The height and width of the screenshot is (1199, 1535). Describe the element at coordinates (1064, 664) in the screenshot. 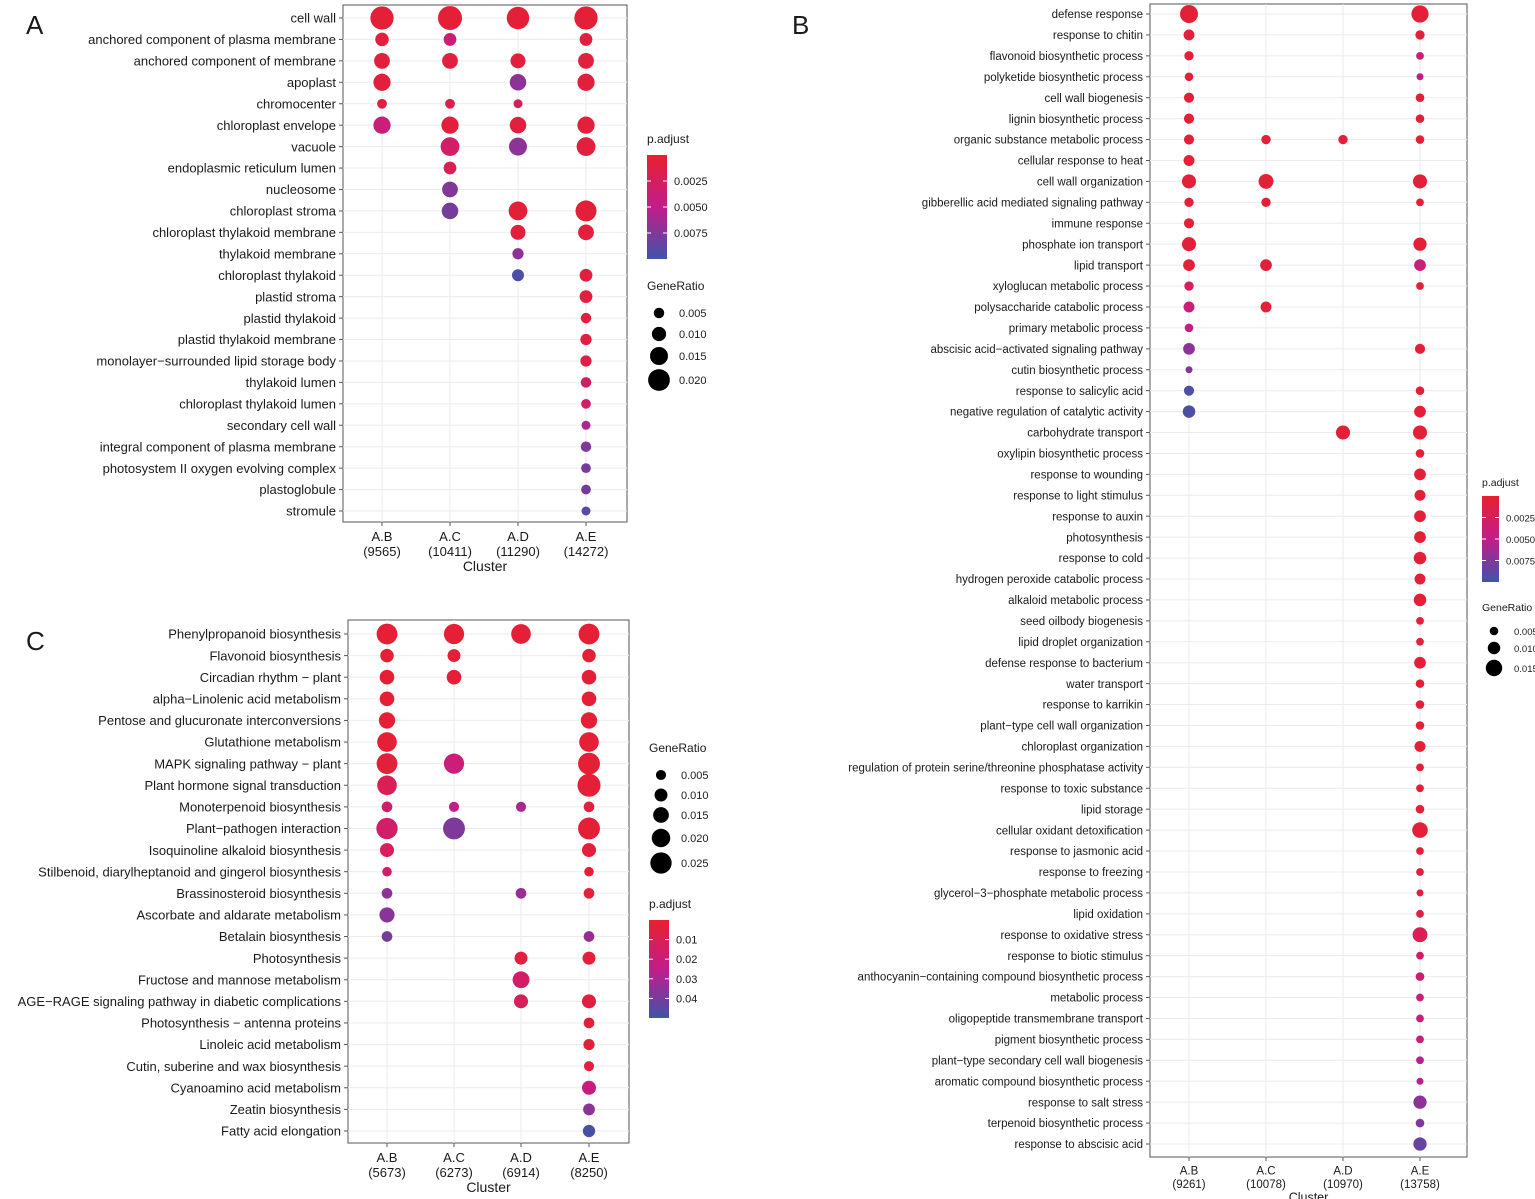

I see `y-tick-label: defense response to bacterium` at that location.